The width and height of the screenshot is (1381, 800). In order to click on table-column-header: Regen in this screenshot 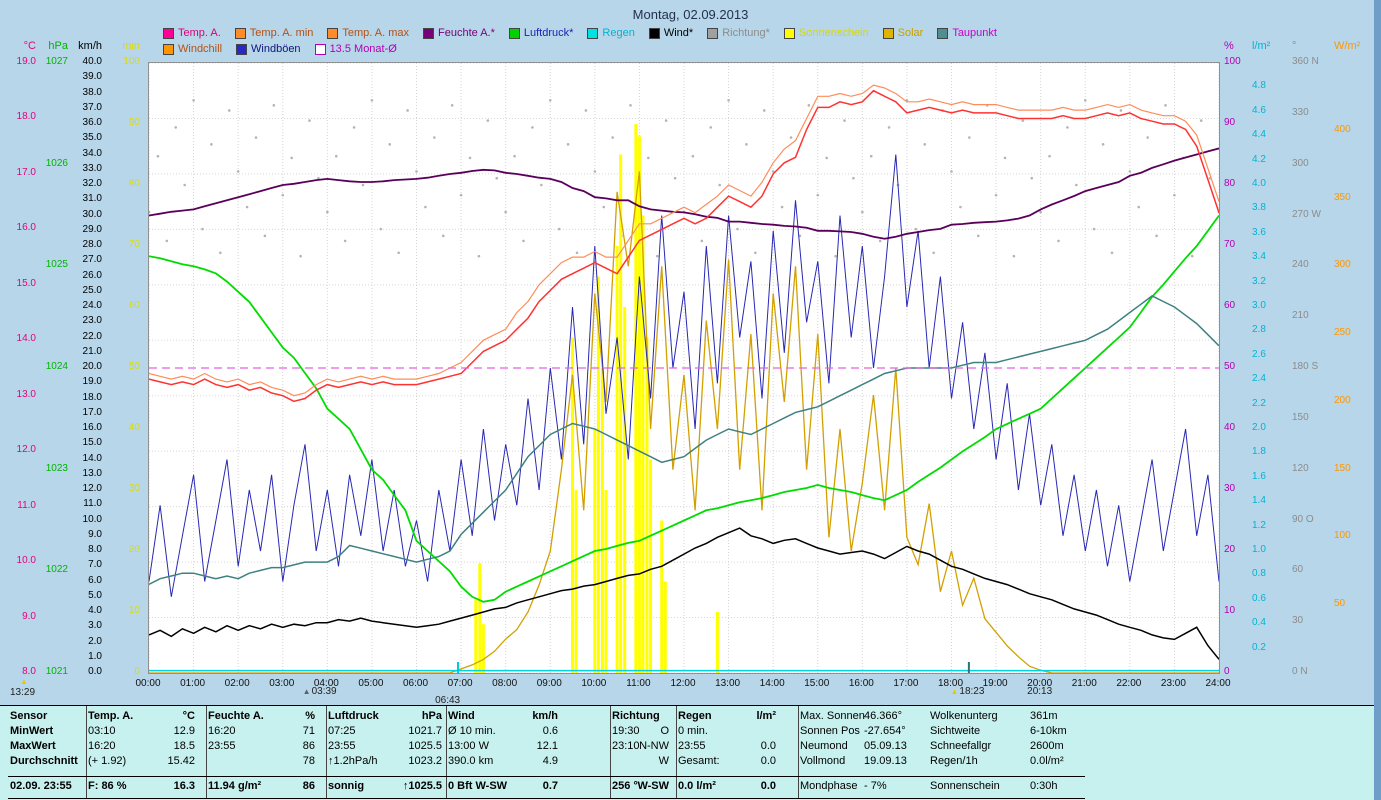, I will do `click(695, 716)`.